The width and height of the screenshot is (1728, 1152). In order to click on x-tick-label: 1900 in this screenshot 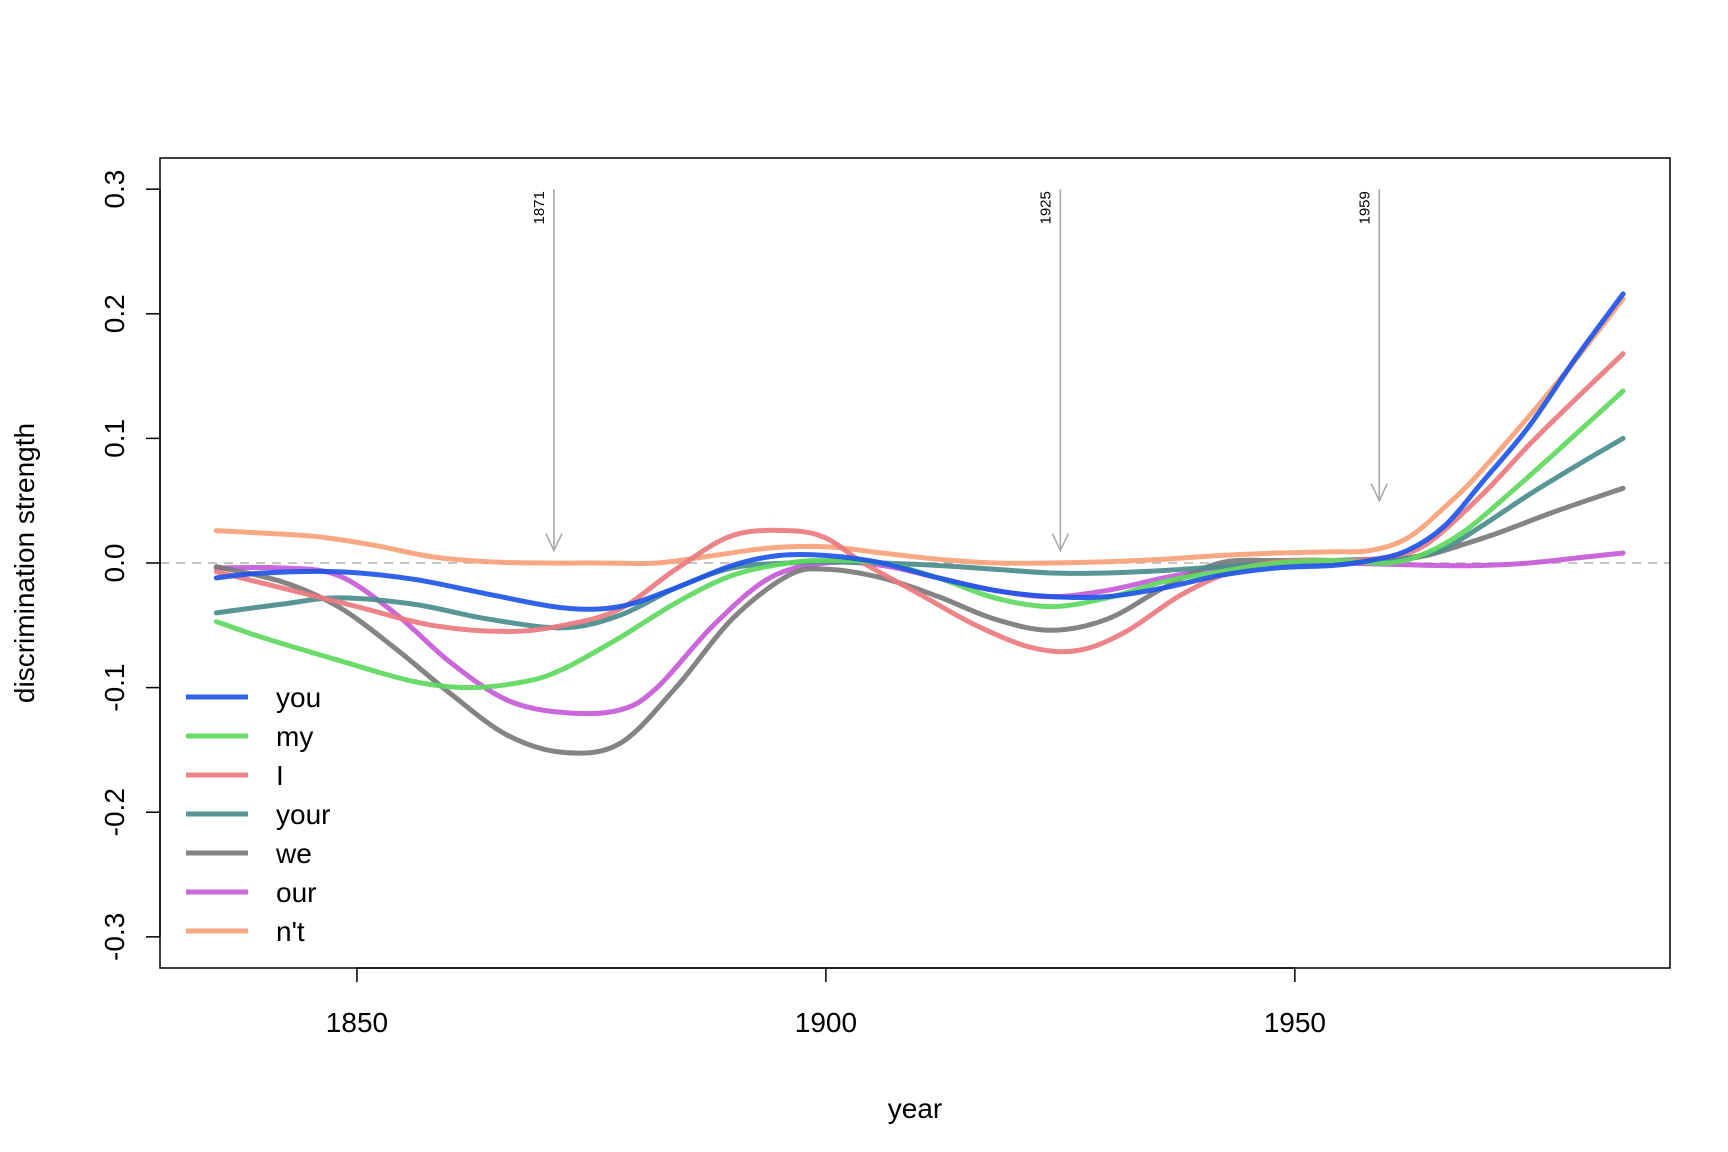, I will do `click(826, 1022)`.